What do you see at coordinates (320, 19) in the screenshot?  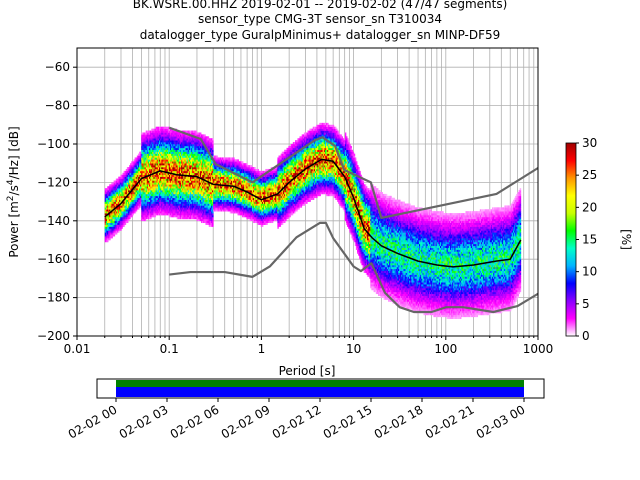 I see `chart-title-line-2: sensor_type CMG-3T sensor_sn T310034` at bounding box center [320, 19].